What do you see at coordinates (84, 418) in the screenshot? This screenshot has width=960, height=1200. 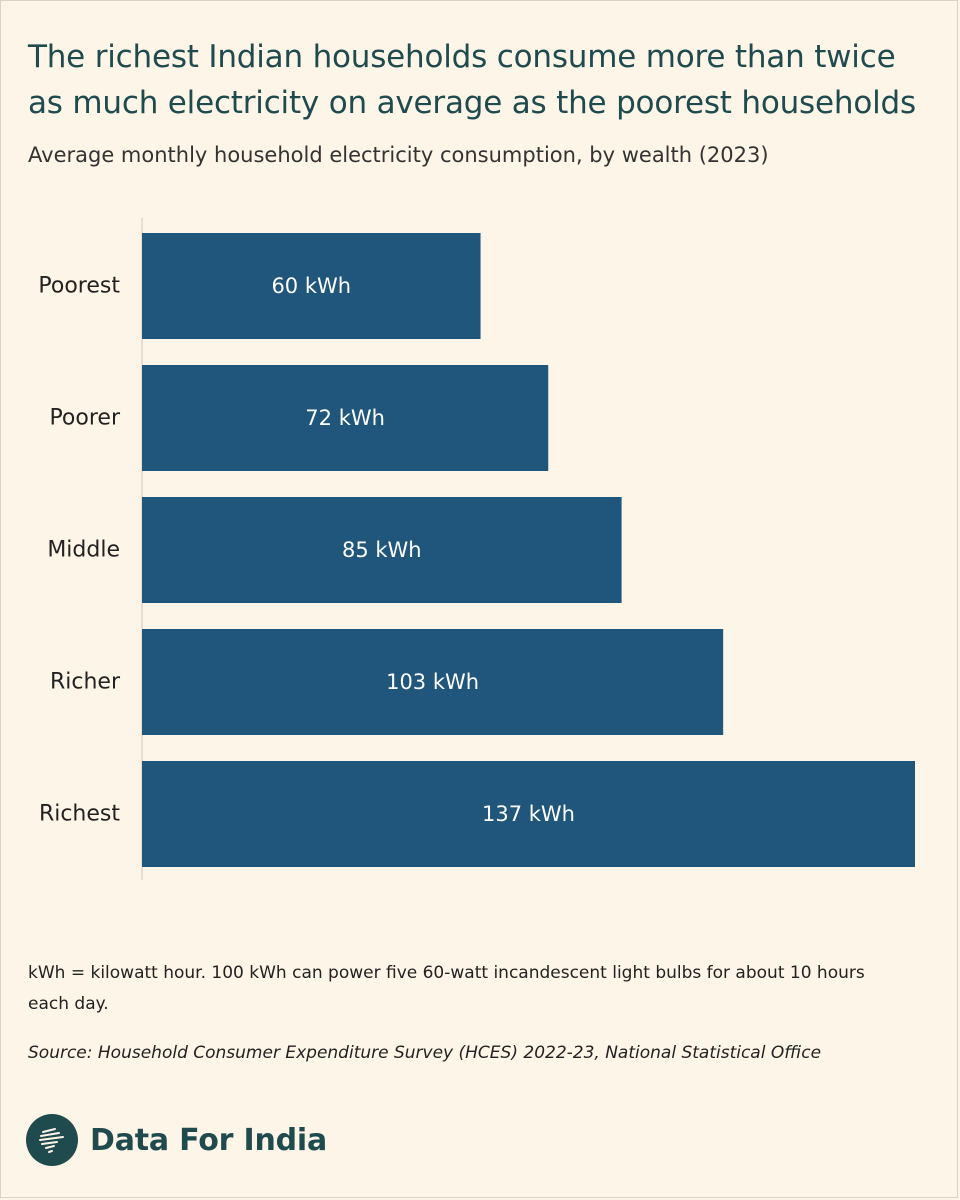 I see `category-label-poorer: Poorer` at bounding box center [84, 418].